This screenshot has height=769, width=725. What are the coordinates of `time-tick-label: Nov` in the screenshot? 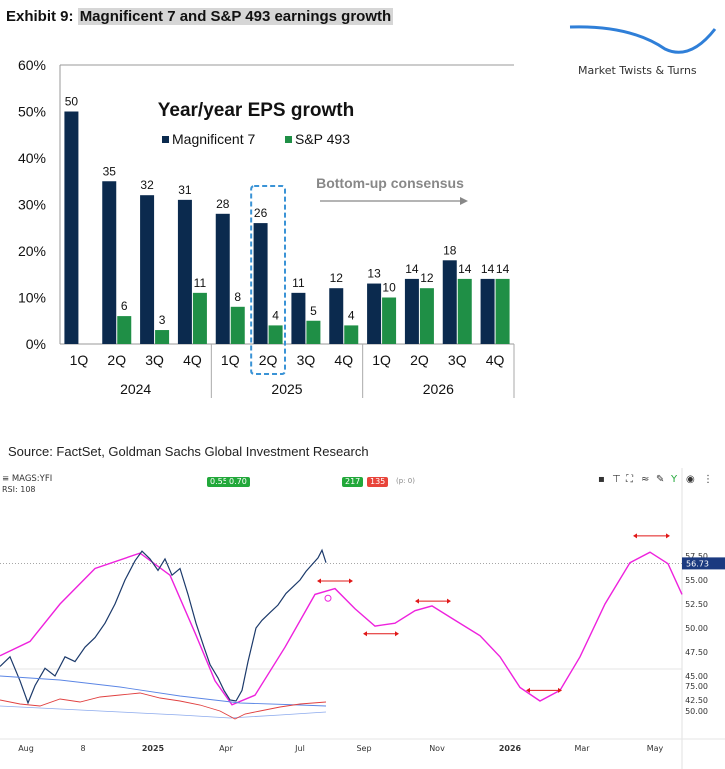 It's located at (437, 748).